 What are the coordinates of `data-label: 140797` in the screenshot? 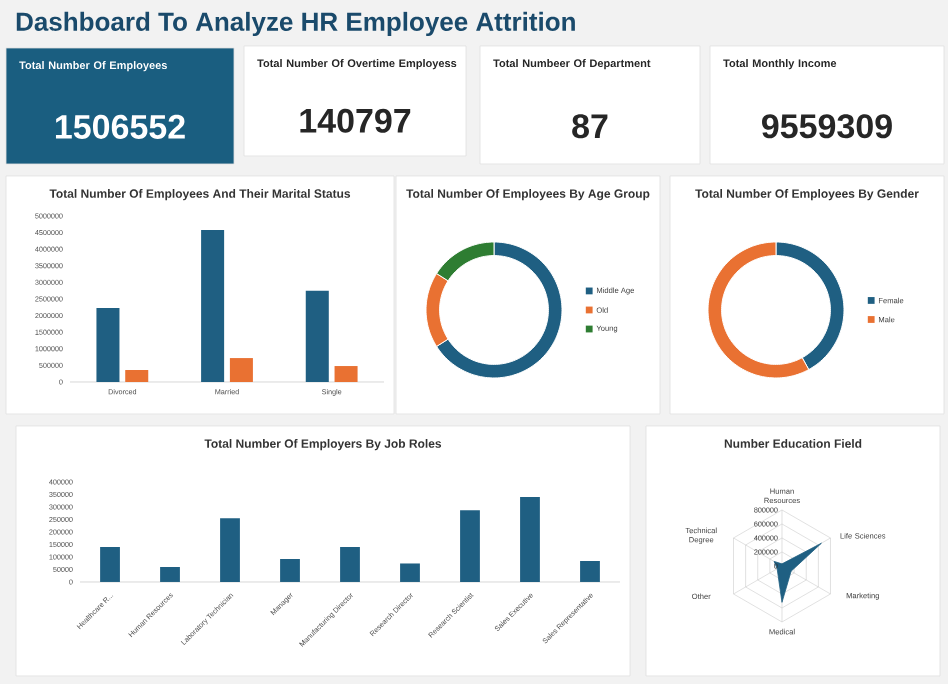 It's located at (355, 120).